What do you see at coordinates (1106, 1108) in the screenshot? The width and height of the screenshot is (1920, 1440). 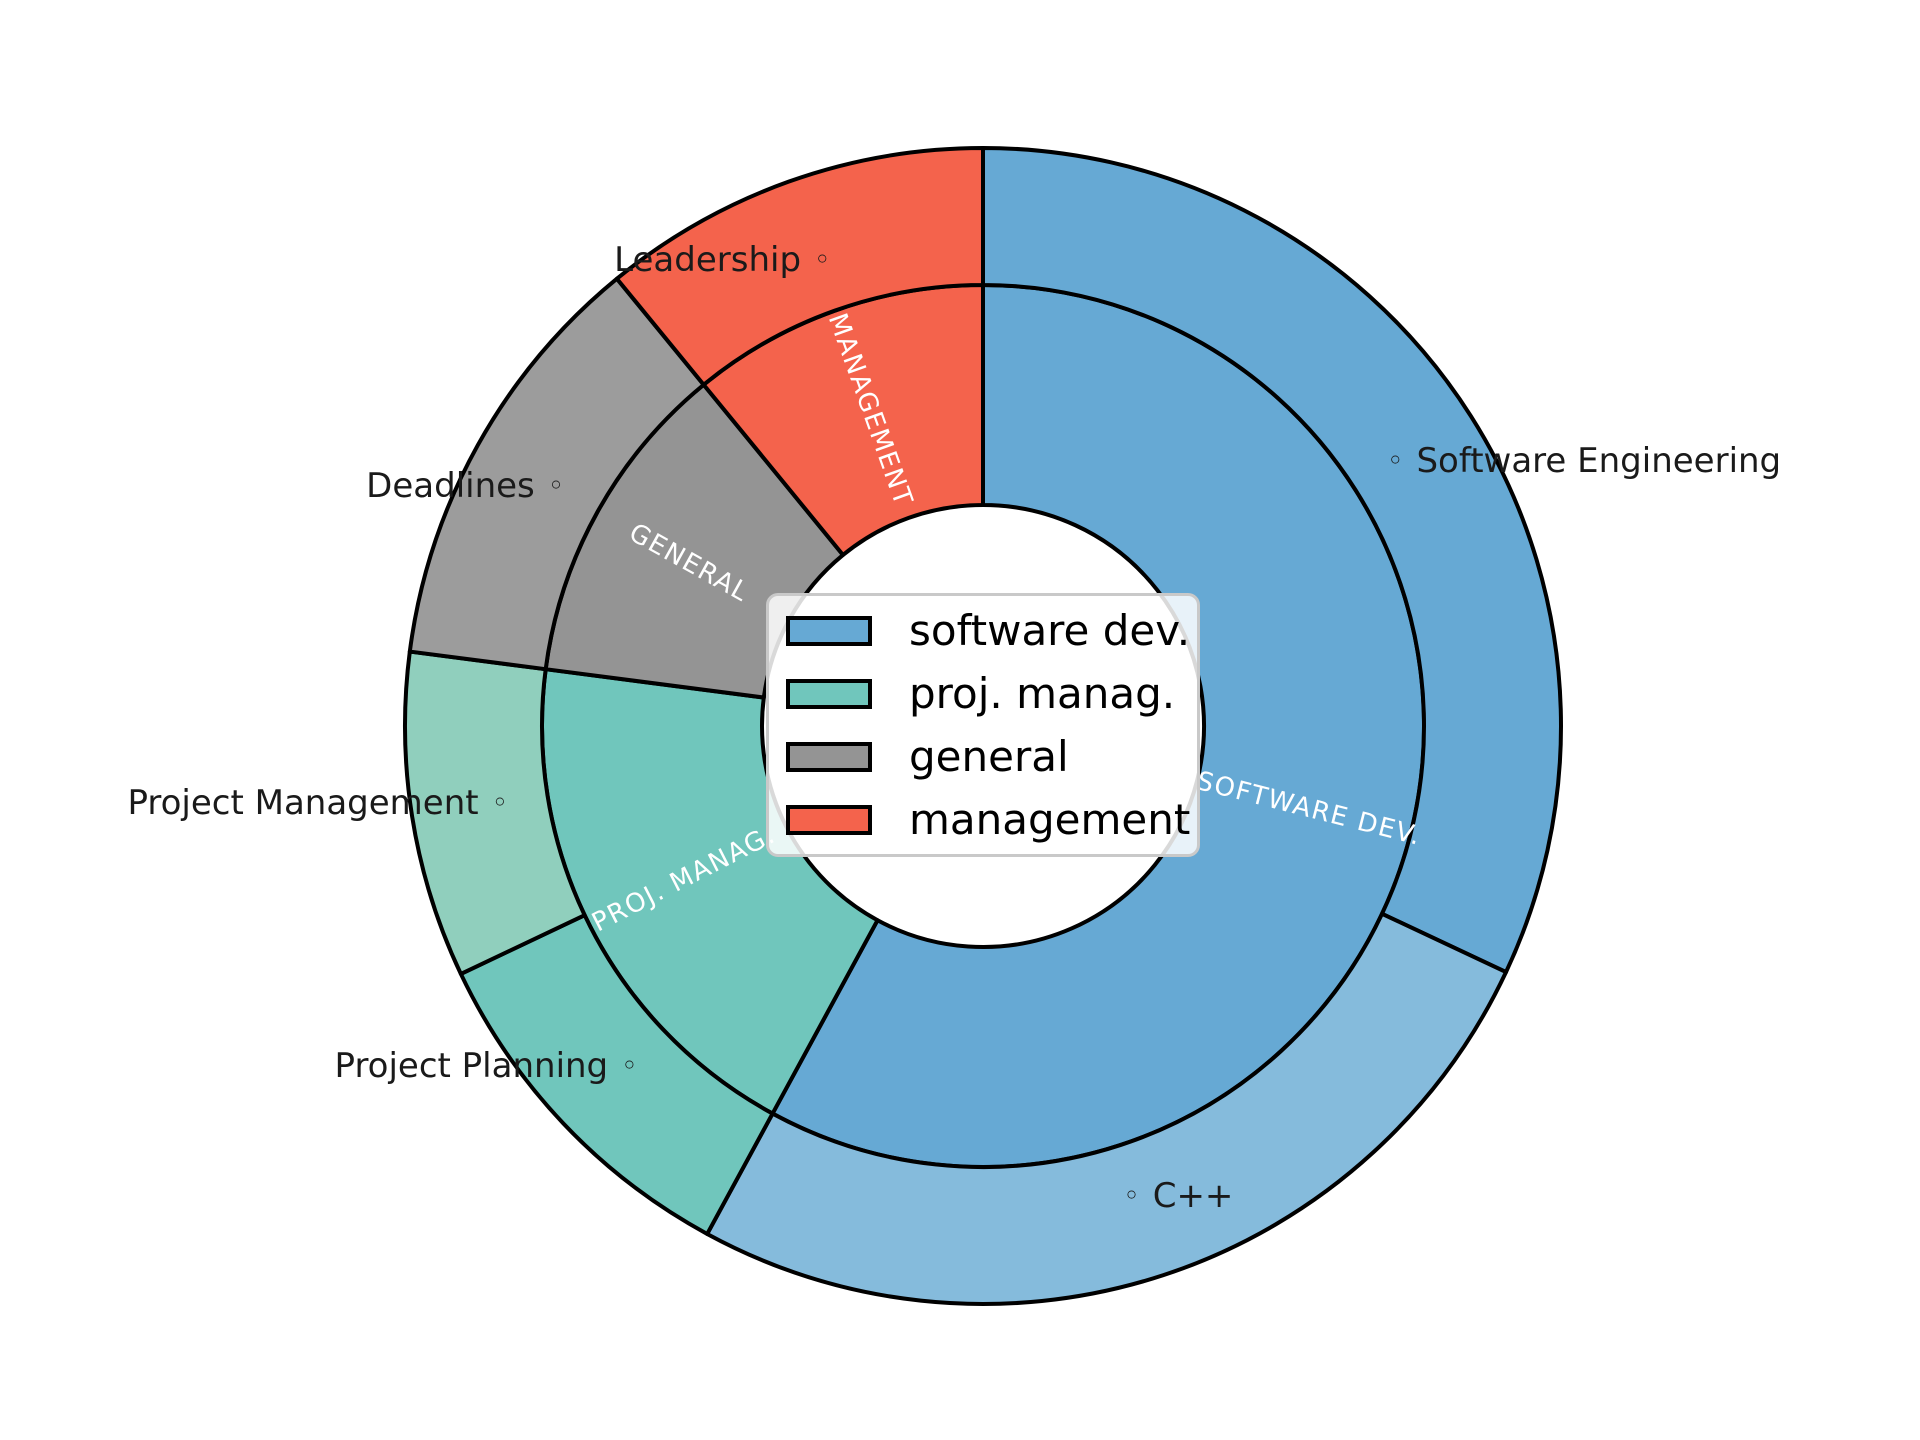 I see `wedge-outer-c-plus-plus` at bounding box center [1106, 1108].